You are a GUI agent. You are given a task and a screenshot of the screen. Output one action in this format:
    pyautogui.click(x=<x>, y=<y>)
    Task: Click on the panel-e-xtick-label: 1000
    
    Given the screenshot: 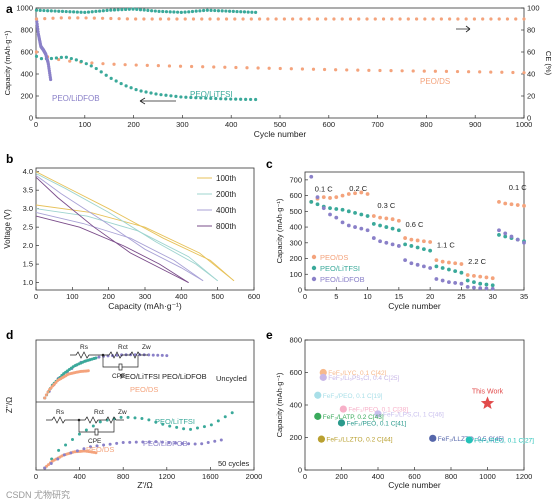 What is the action you would take?
    pyautogui.click(x=487, y=476)
    